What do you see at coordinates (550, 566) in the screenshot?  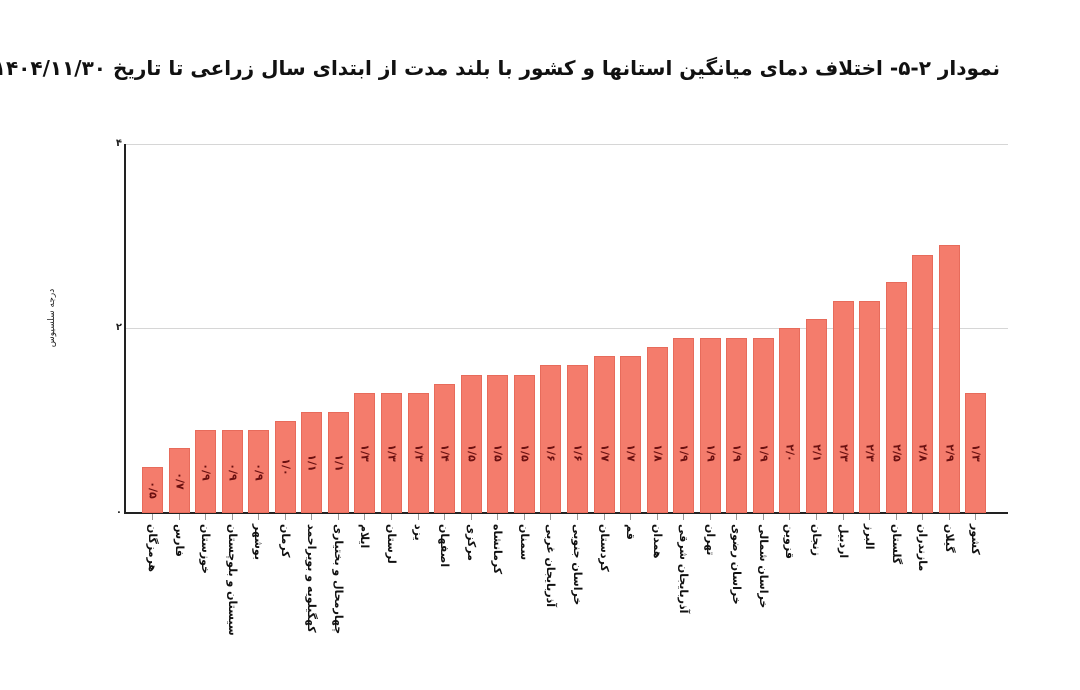 I see `x-tick-label: آذربایجان غربی` at bounding box center [550, 566].